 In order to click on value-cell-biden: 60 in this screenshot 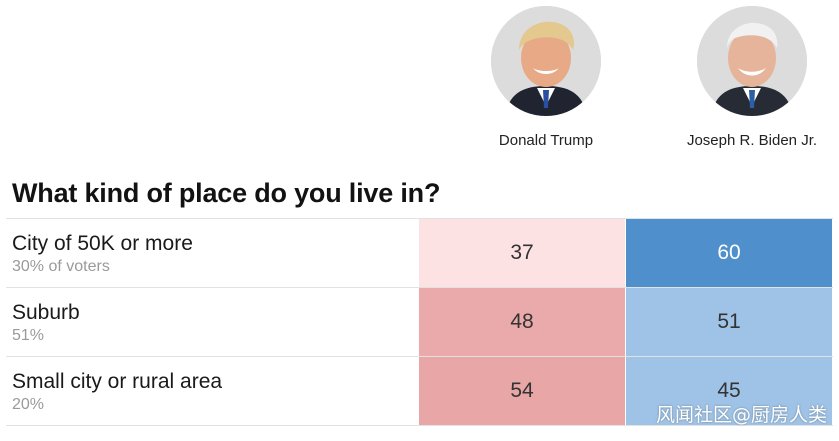, I will do `click(728, 253)`.